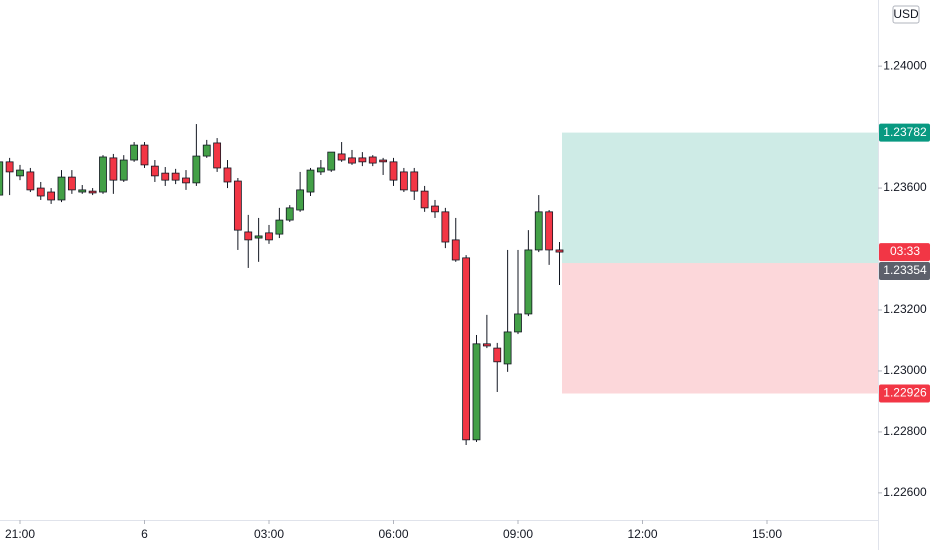  Describe the element at coordinates (20, 534) in the screenshot. I see `x-tick-label: 21:00` at that location.